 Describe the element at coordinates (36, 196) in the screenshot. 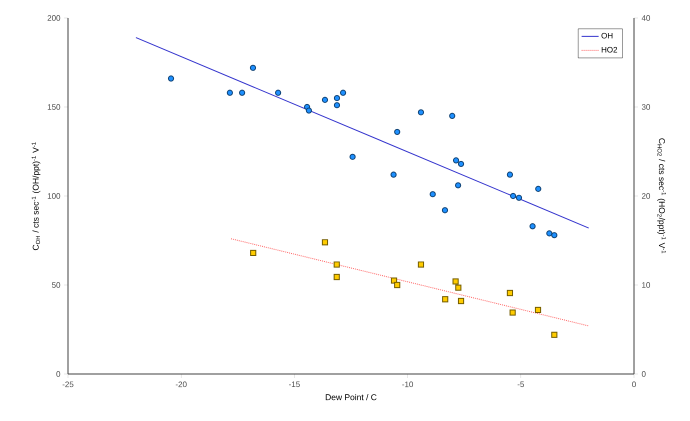

I see `y-axis-title: C$_{OH}$ / cts sec$^{-1}$ (OH/ppt)$^{-1}$ V$^{-1}$` at that location.